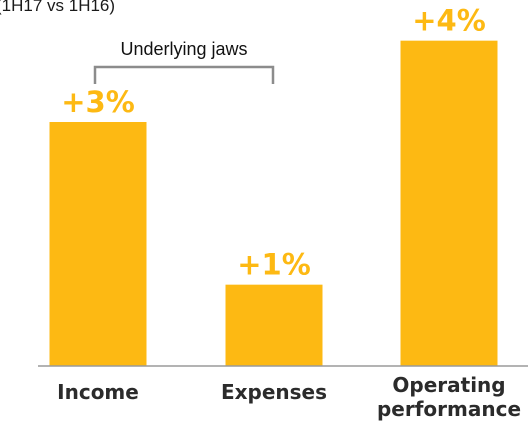 This screenshot has width=528, height=426. What do you see at coordinates (274, 325) in the screenshot?
I see `bar-expenses` at bounding box center [274, 325].